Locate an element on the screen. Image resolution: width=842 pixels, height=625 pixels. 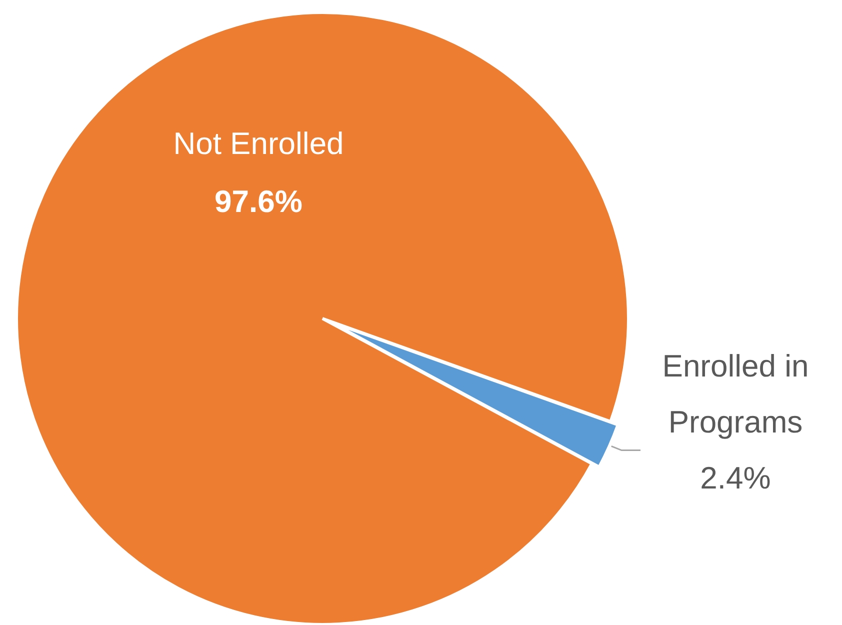
slice-label: Enrolled in Programs is located at coordinates (735, 394).